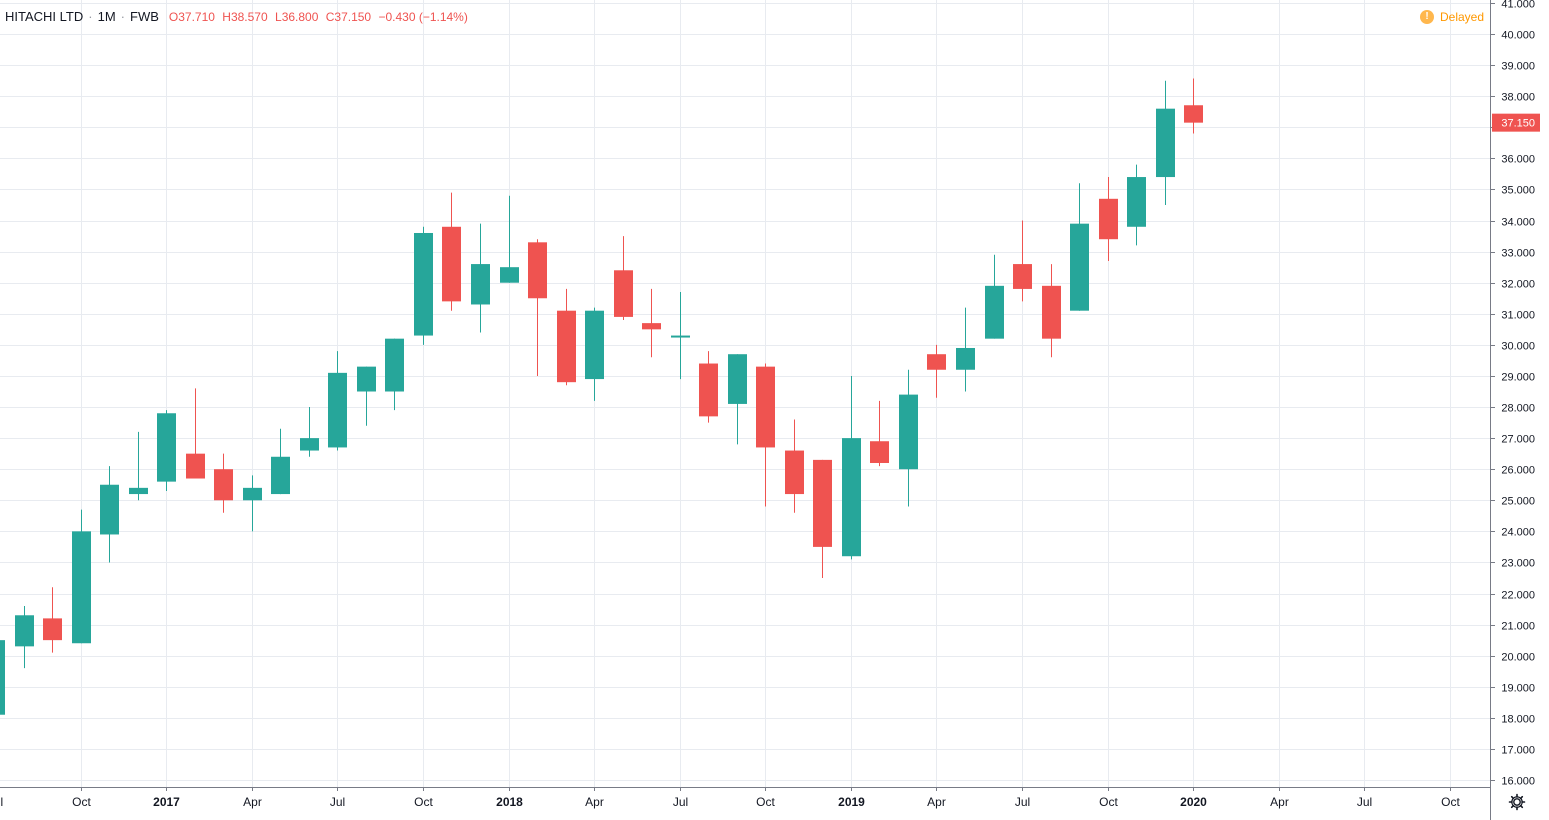 The height and width of the screenshot is (820, 1549). I want to click on x-tick-label: Apr, so click(936, 802).